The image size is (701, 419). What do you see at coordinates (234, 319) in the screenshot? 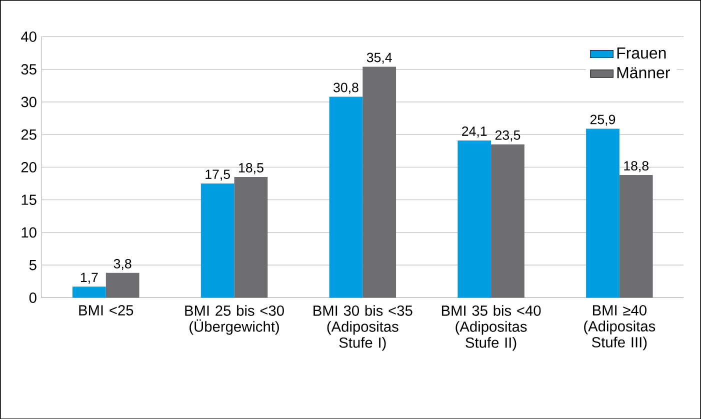
I see `x-tick-label: BMI 25 bis <30 (Übergewicht)` at bounding box center [234, 319].